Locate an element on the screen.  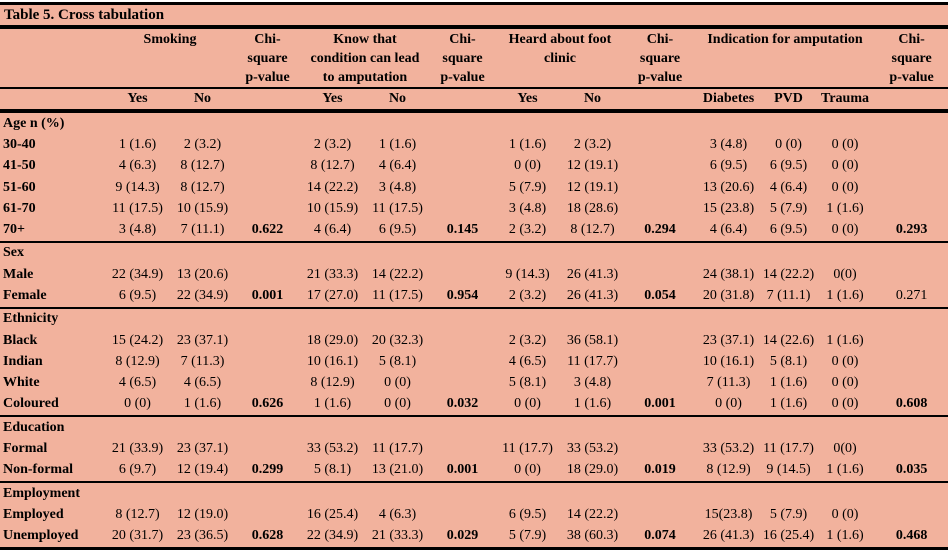
section-label: Sex is located at coordinates (13, 253).